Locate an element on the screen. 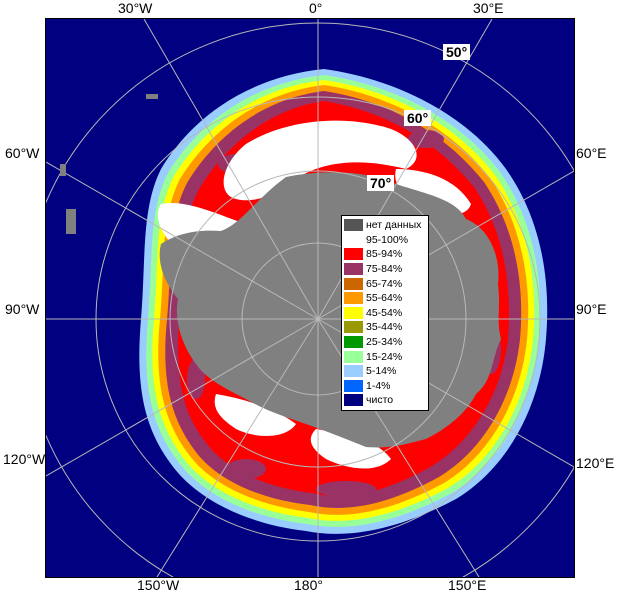 This screenshot has width=617, height=594. legend-label: 1-4% is located at coordinates (378, 385).